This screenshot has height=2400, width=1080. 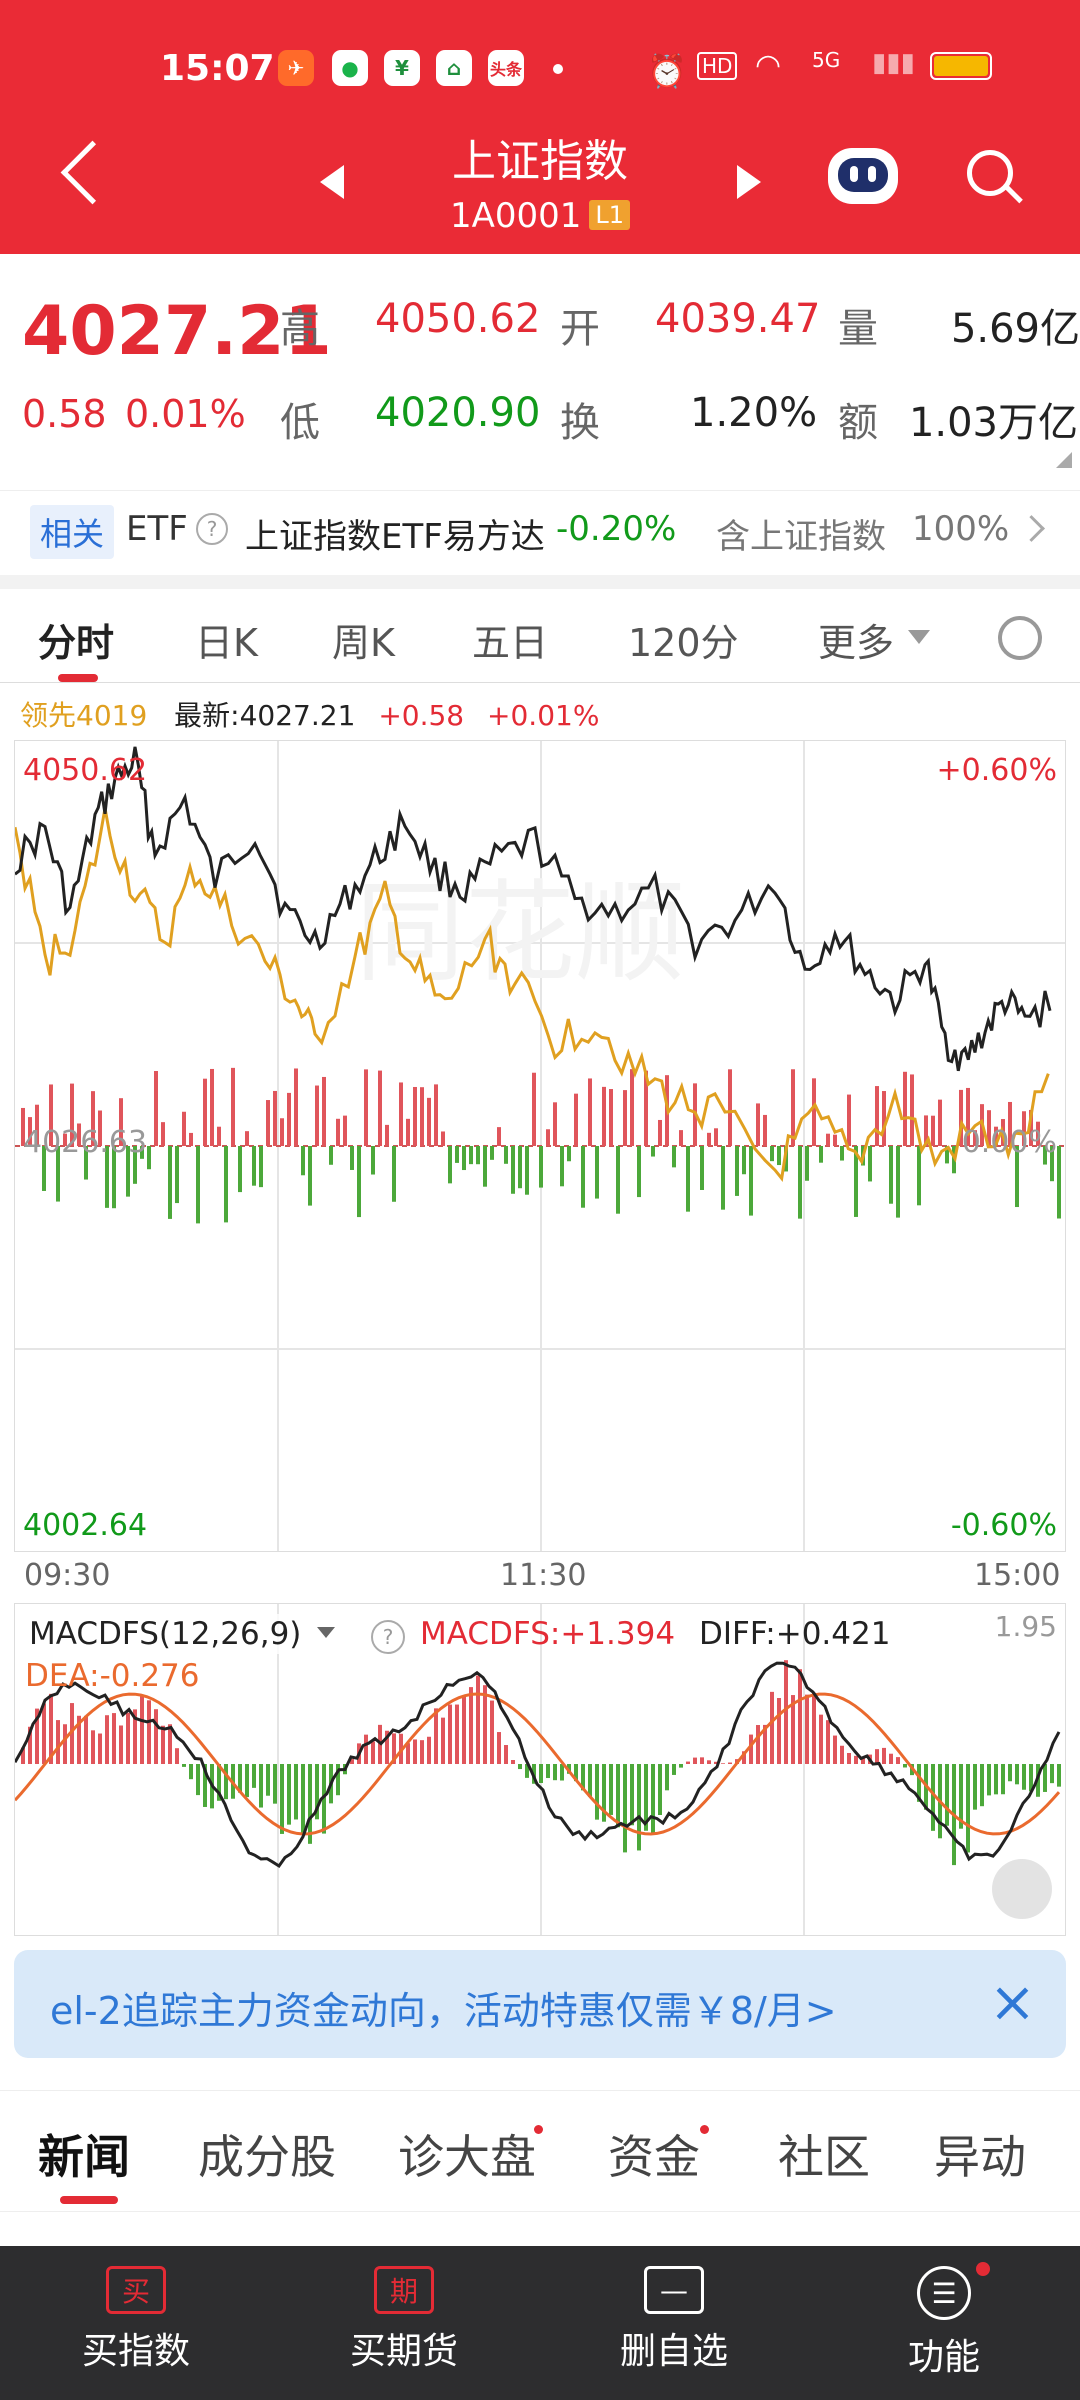 What do you see at coordinates (749, 182) in the screenshot?
I see `next-stock-button` at bounding box center [749, 182].